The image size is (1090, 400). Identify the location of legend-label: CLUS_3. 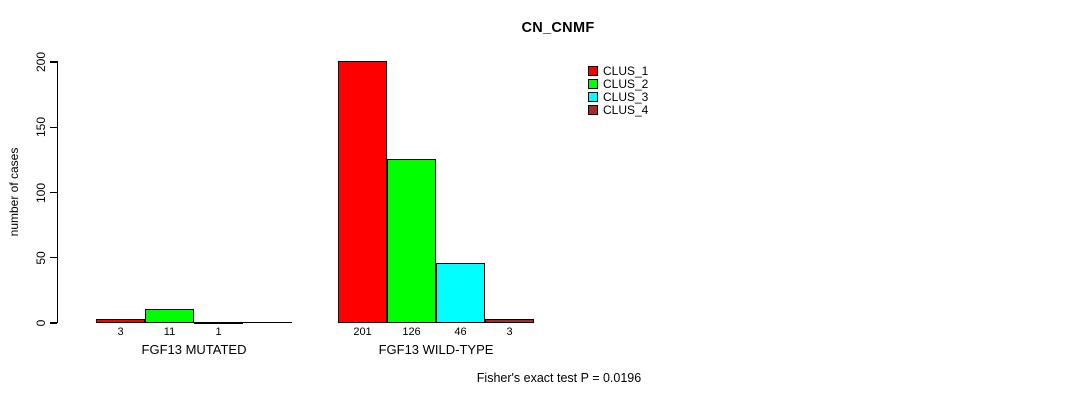
(626, 96).